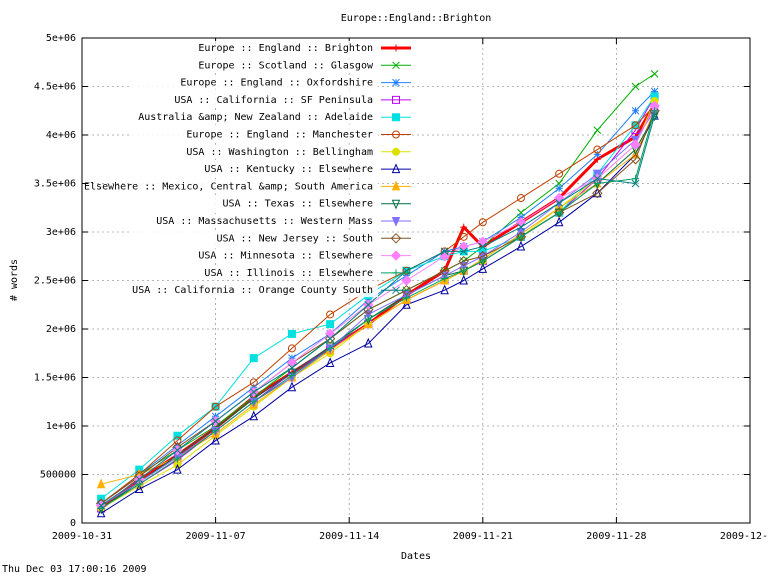  What do you see at coordinates (14, 280) in the screenshot?
I see `y-axis-label: # words` at bounding box center [14, 280].